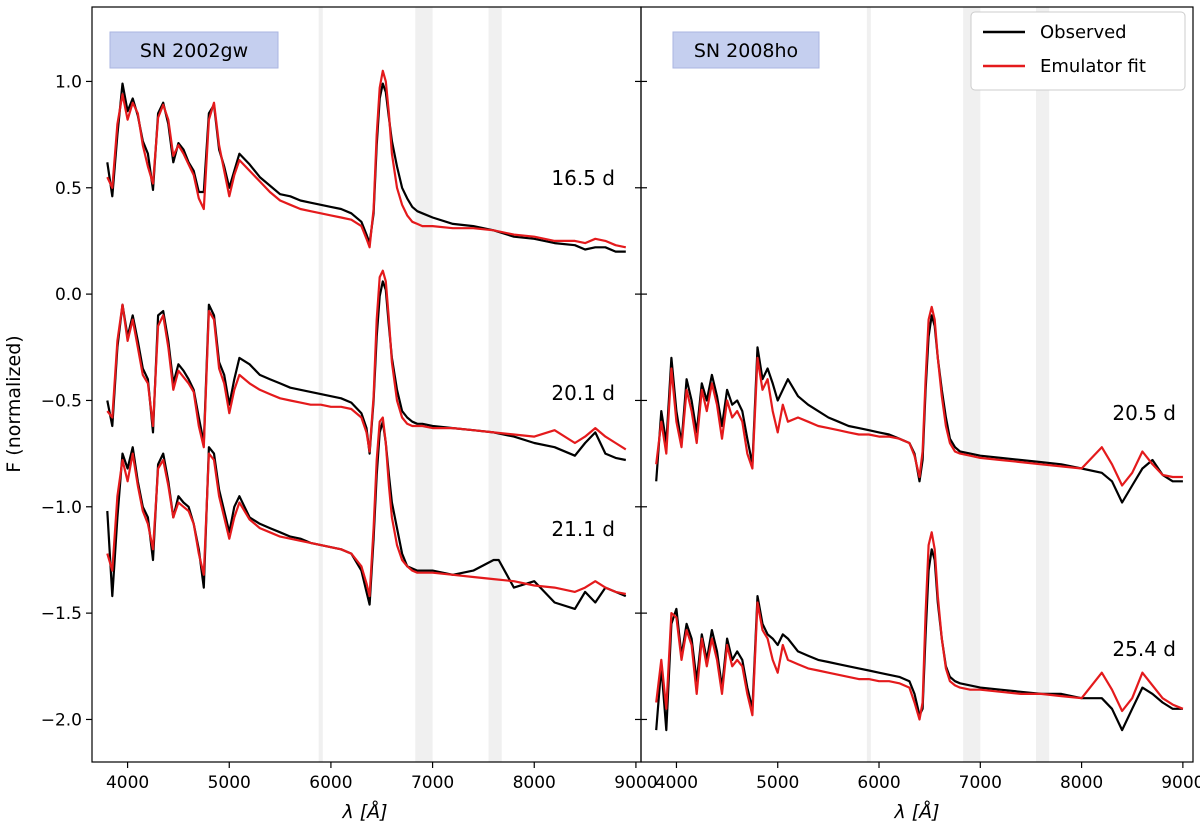 This screenshot has height=826, width=1200. I want to click on panel-title: SN 2002gw, so click(194, 51).